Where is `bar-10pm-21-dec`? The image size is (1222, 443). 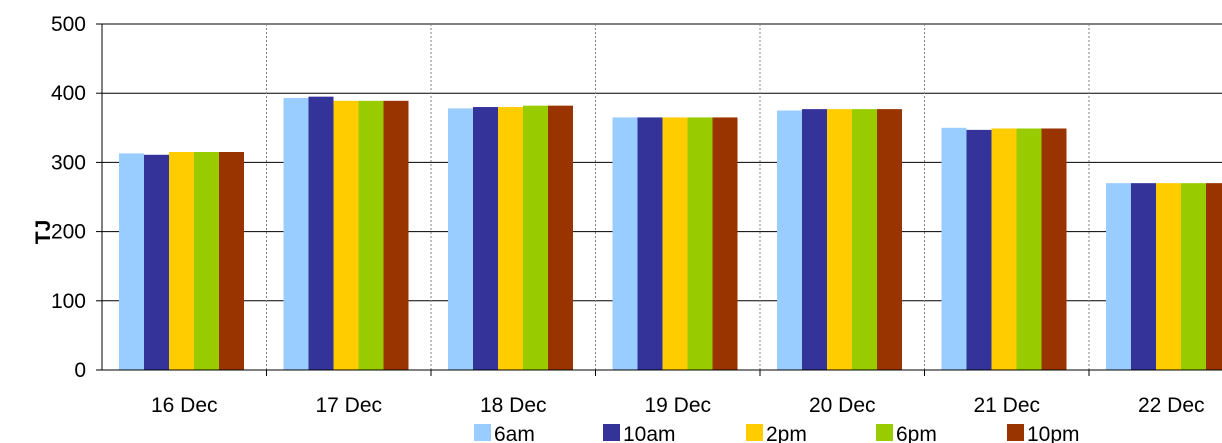
bar-10pm-21-dec is located at coordinates (1054, 249).